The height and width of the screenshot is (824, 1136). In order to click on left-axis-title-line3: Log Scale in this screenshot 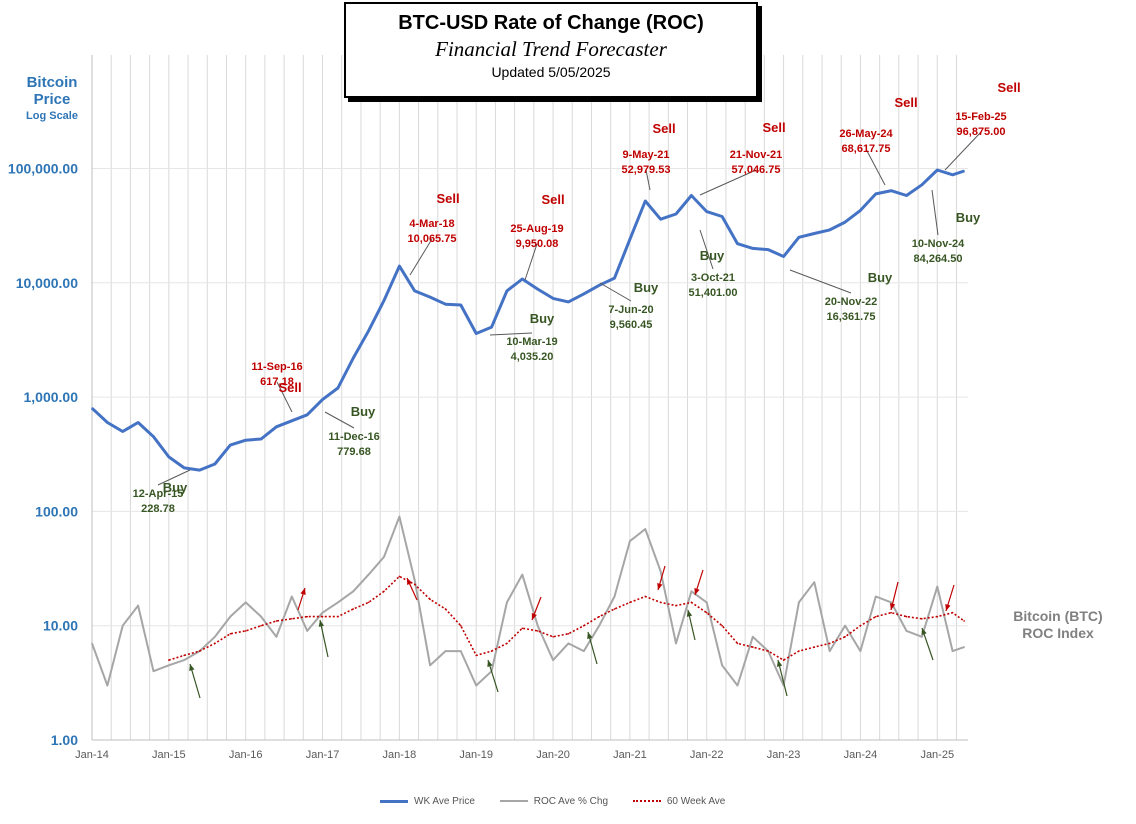, I will do `click(52, 116)`.